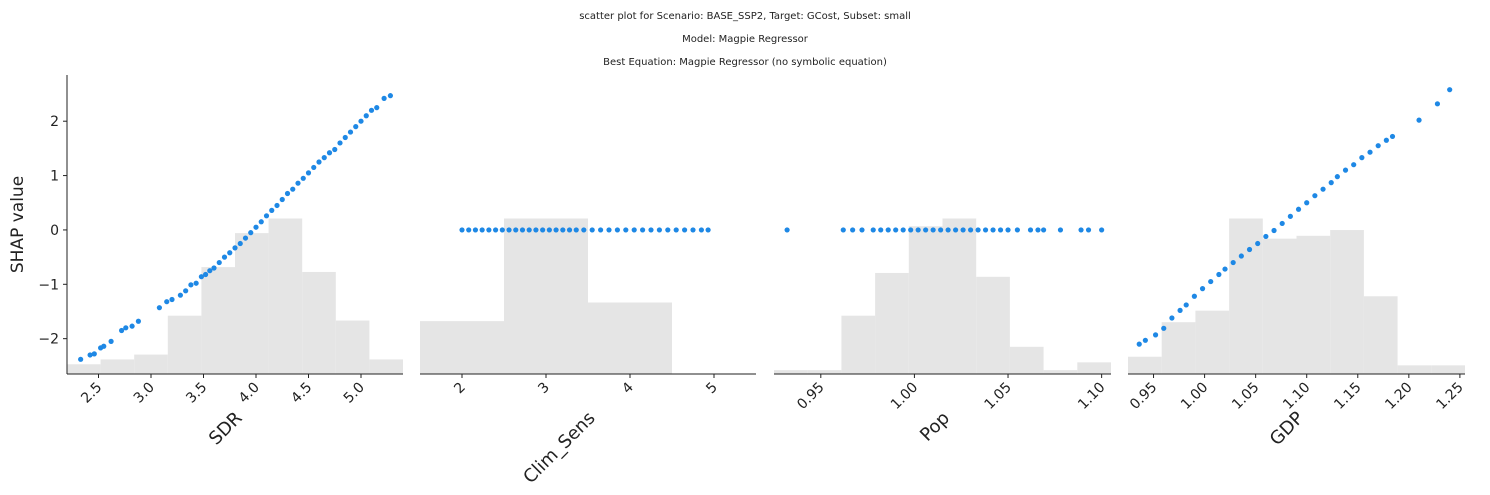 This screenshot has height=495, width=1490. Describe the element at coordinates (559, 448) in the screenshot. I see `x-axis-label: Clim_Sens` at that location.